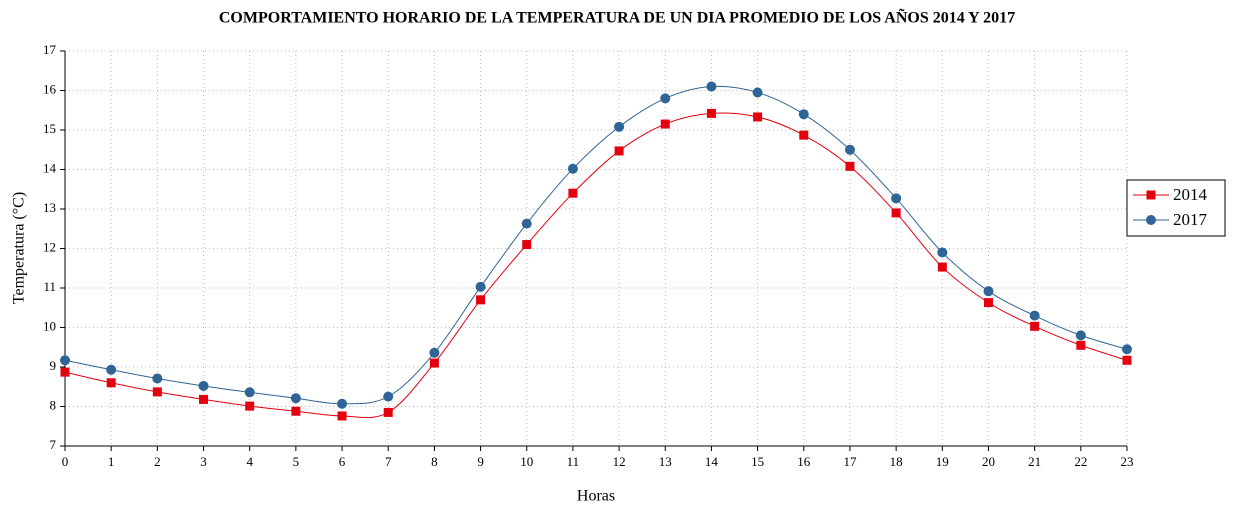  Describe the element at coordinates (49, 286) in the screenshot. I see `y-tick-label: 11` at that location.